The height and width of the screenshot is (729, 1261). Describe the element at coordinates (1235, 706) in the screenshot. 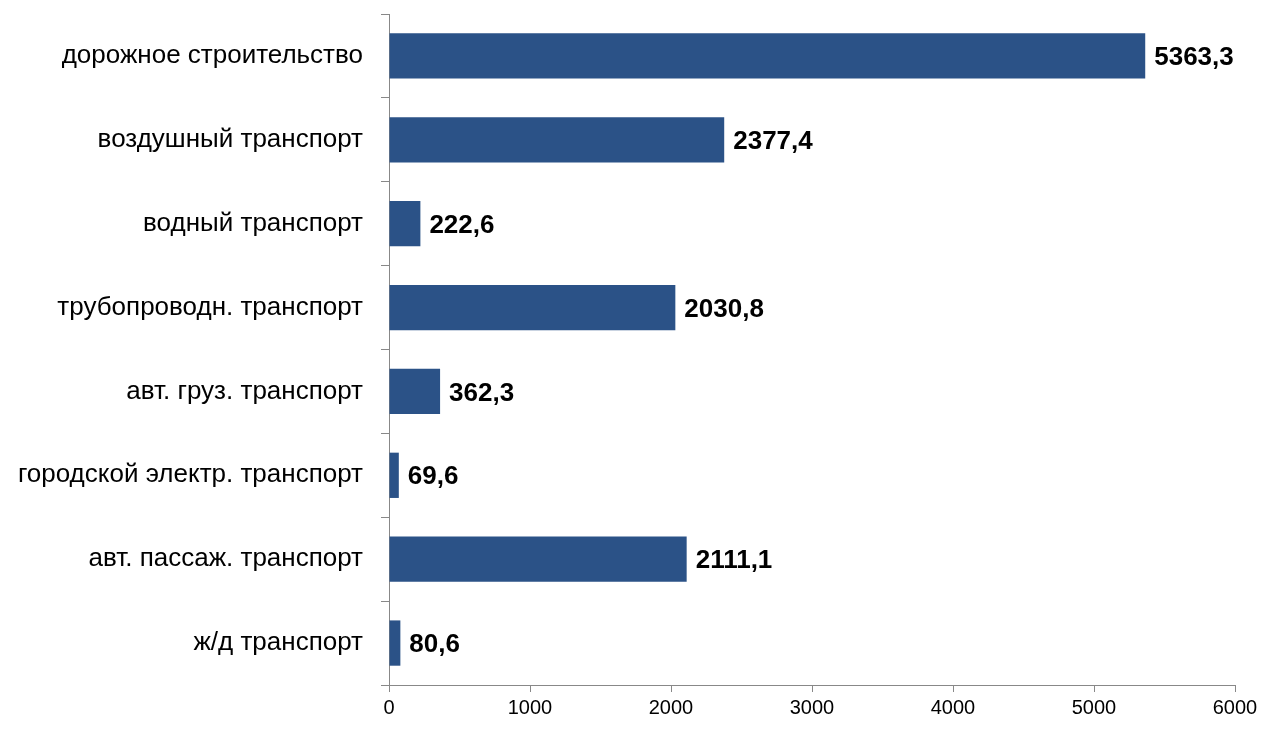

I see `x-tick-label: 6000` at that location.